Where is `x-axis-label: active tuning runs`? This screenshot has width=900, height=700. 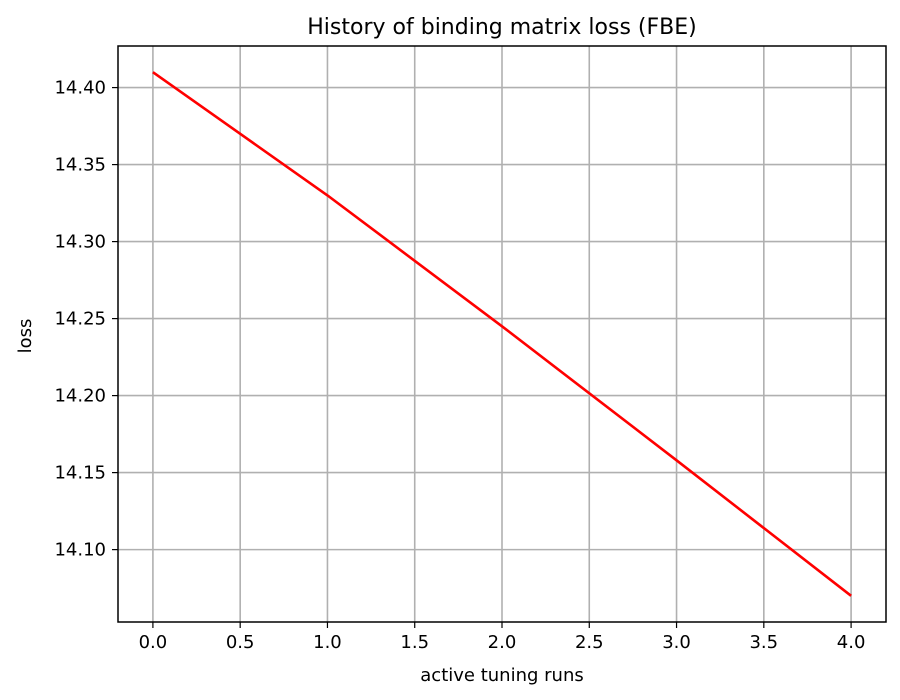 x-axis-label: active tuning runs is located at coordinates (501, 675).